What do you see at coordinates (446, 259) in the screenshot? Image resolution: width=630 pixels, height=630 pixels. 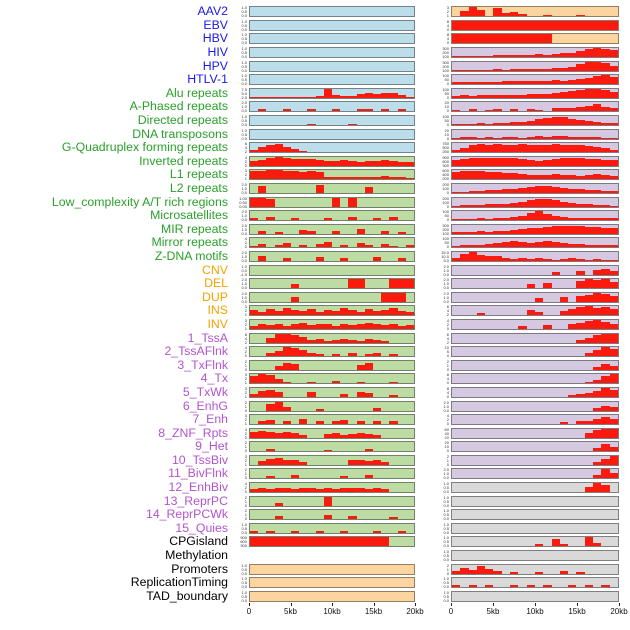 I see `y-tick-label: 5.0` at bounding box center [446, 259].